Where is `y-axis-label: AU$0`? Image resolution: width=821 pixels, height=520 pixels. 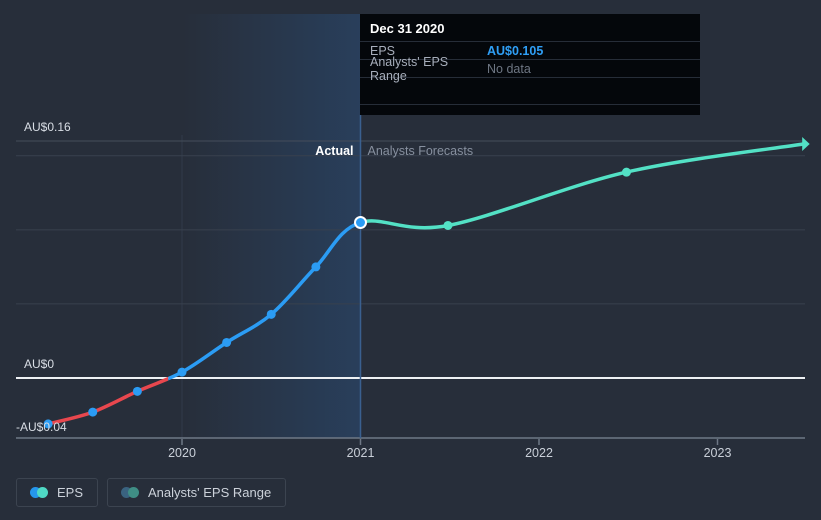
y-axis-label: AU$0 is located at coordinates (39, 364).